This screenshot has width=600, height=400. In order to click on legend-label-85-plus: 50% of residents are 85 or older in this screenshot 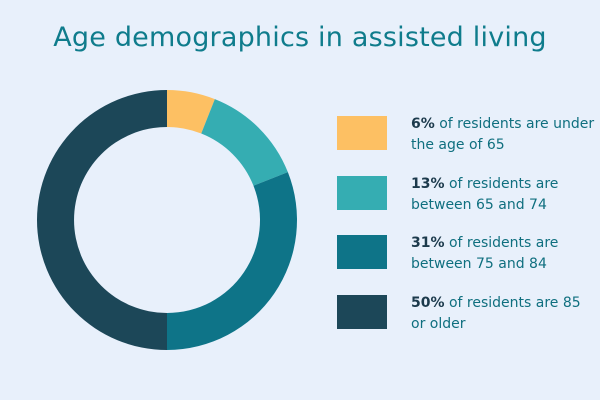, I will do `click(503, 314)`.